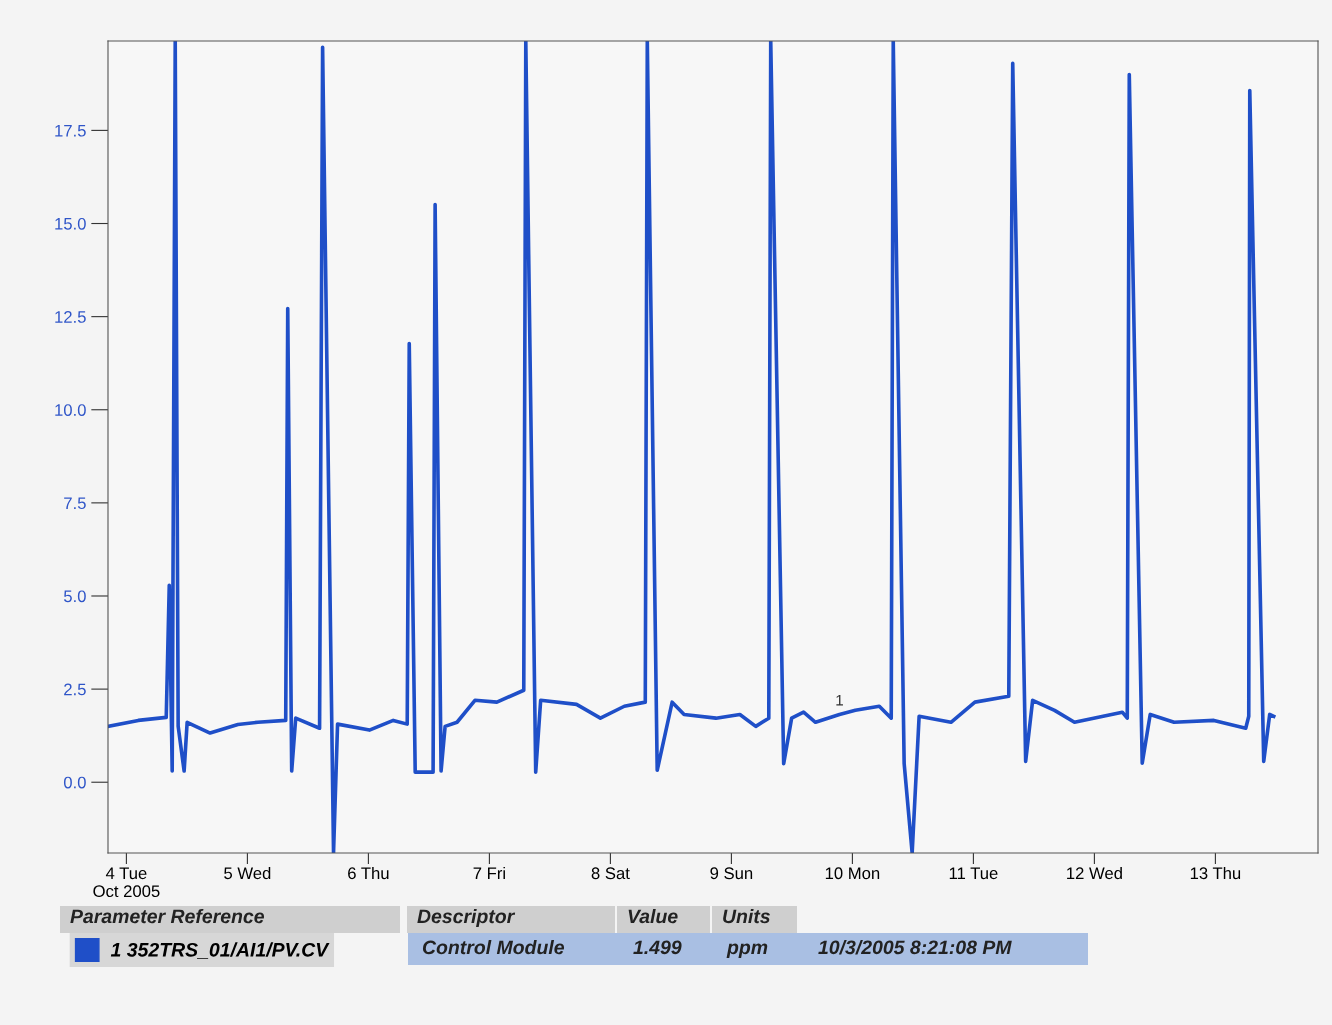 The height and width of the screenshot is (1025, 1332). Describe the element at coordinates (70, 223) in the screenshot. I see `y-tick-label: 15.0` at that location.